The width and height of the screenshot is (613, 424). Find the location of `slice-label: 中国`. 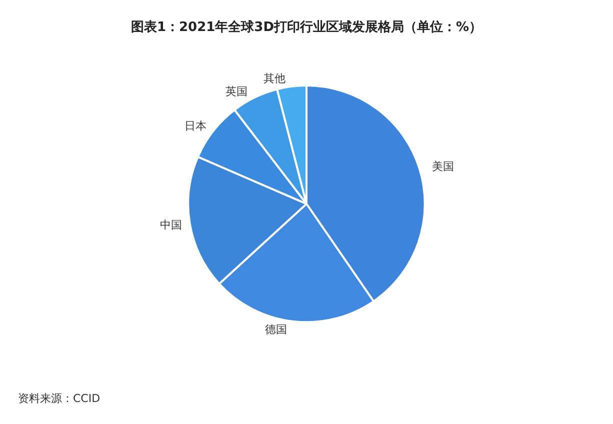

slice-label: 中国 is located at coordinates (171, 225).